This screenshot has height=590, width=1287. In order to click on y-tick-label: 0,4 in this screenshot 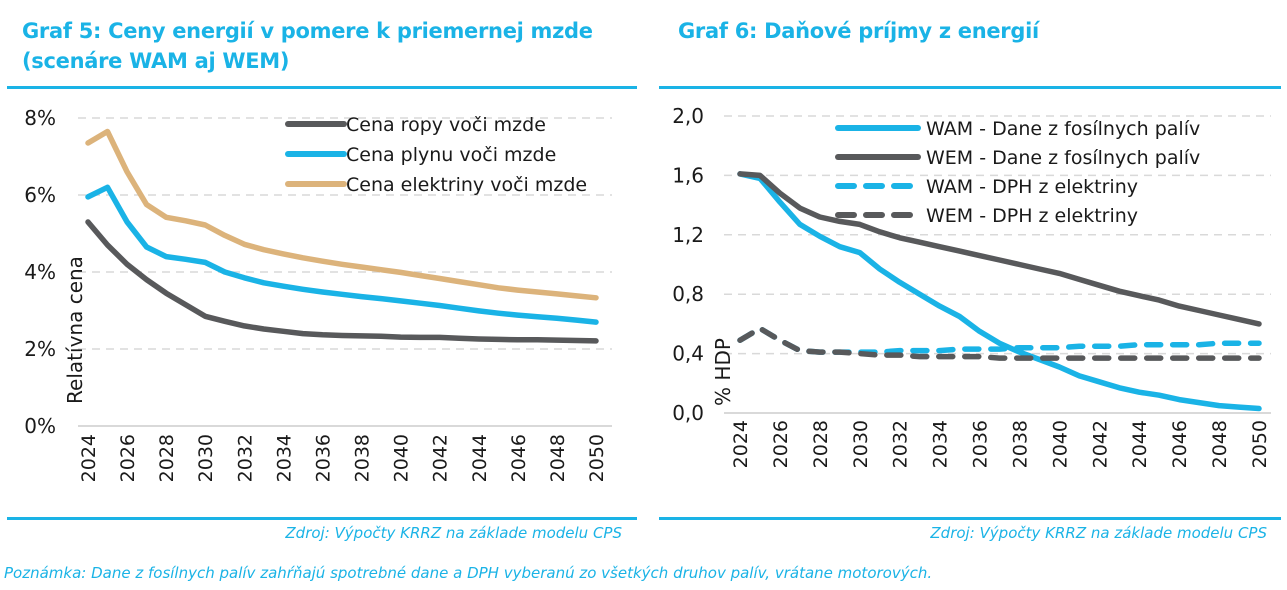, I will do `click(688, 354)`.